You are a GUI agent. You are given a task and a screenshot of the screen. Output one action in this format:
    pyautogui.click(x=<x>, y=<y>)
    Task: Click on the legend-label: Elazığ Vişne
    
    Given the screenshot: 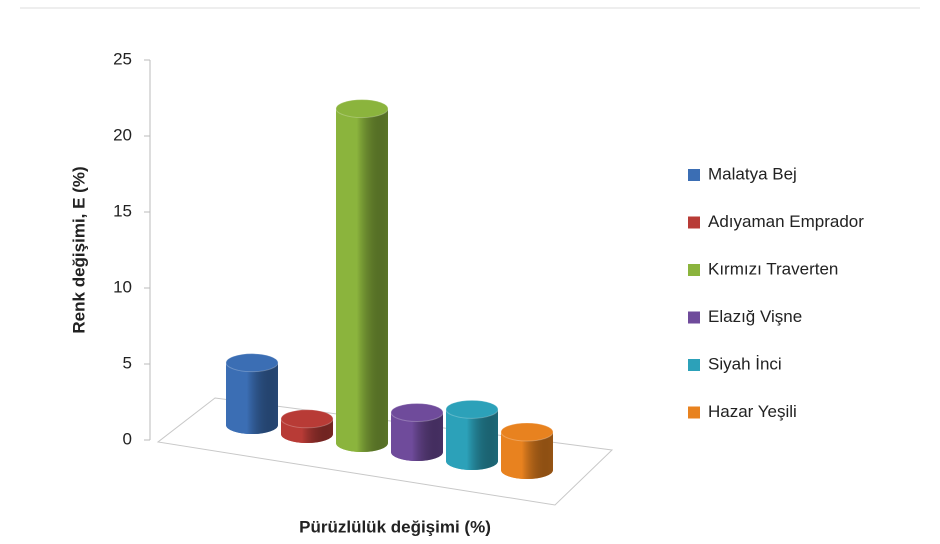 What is the action you would take?
    pyautogui.click(x=755, y=316)
    